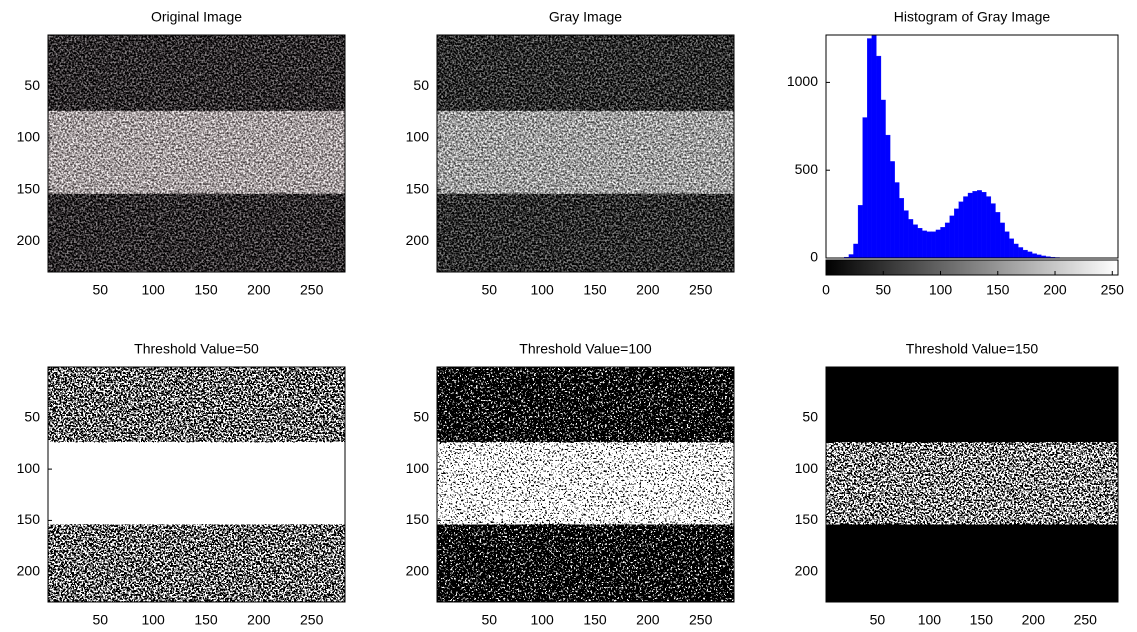  What do you see at coordinates (814, 257) in the screenshot?
I see `y-tick-label: 0` at bounding box center [814, 257].